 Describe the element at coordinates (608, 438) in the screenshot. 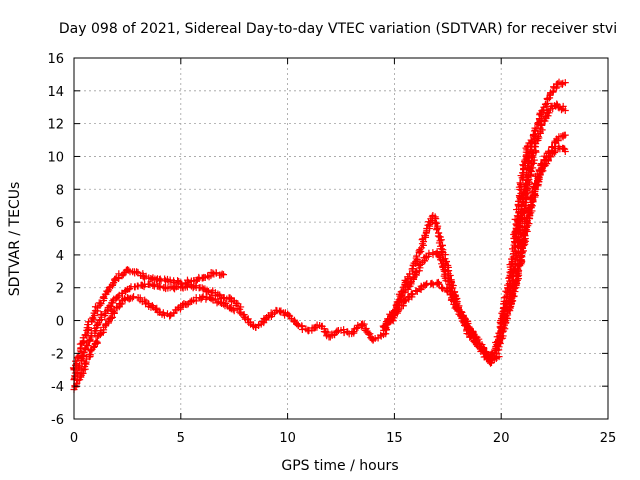

I see `x-tick-label: 25` at that location.